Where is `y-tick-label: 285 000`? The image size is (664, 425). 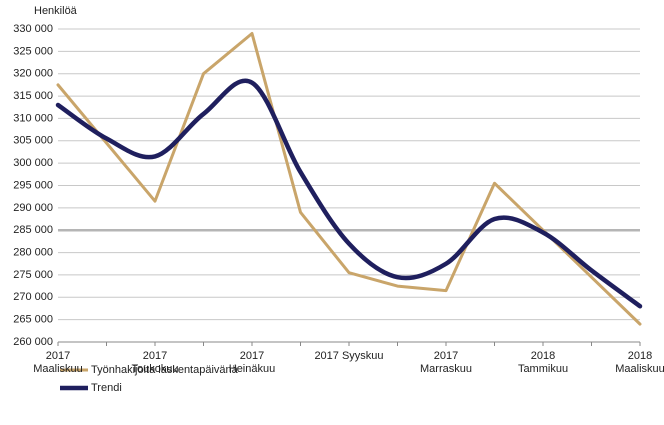
y-tick-label: 285 000 is located at coordinates (33, 230).